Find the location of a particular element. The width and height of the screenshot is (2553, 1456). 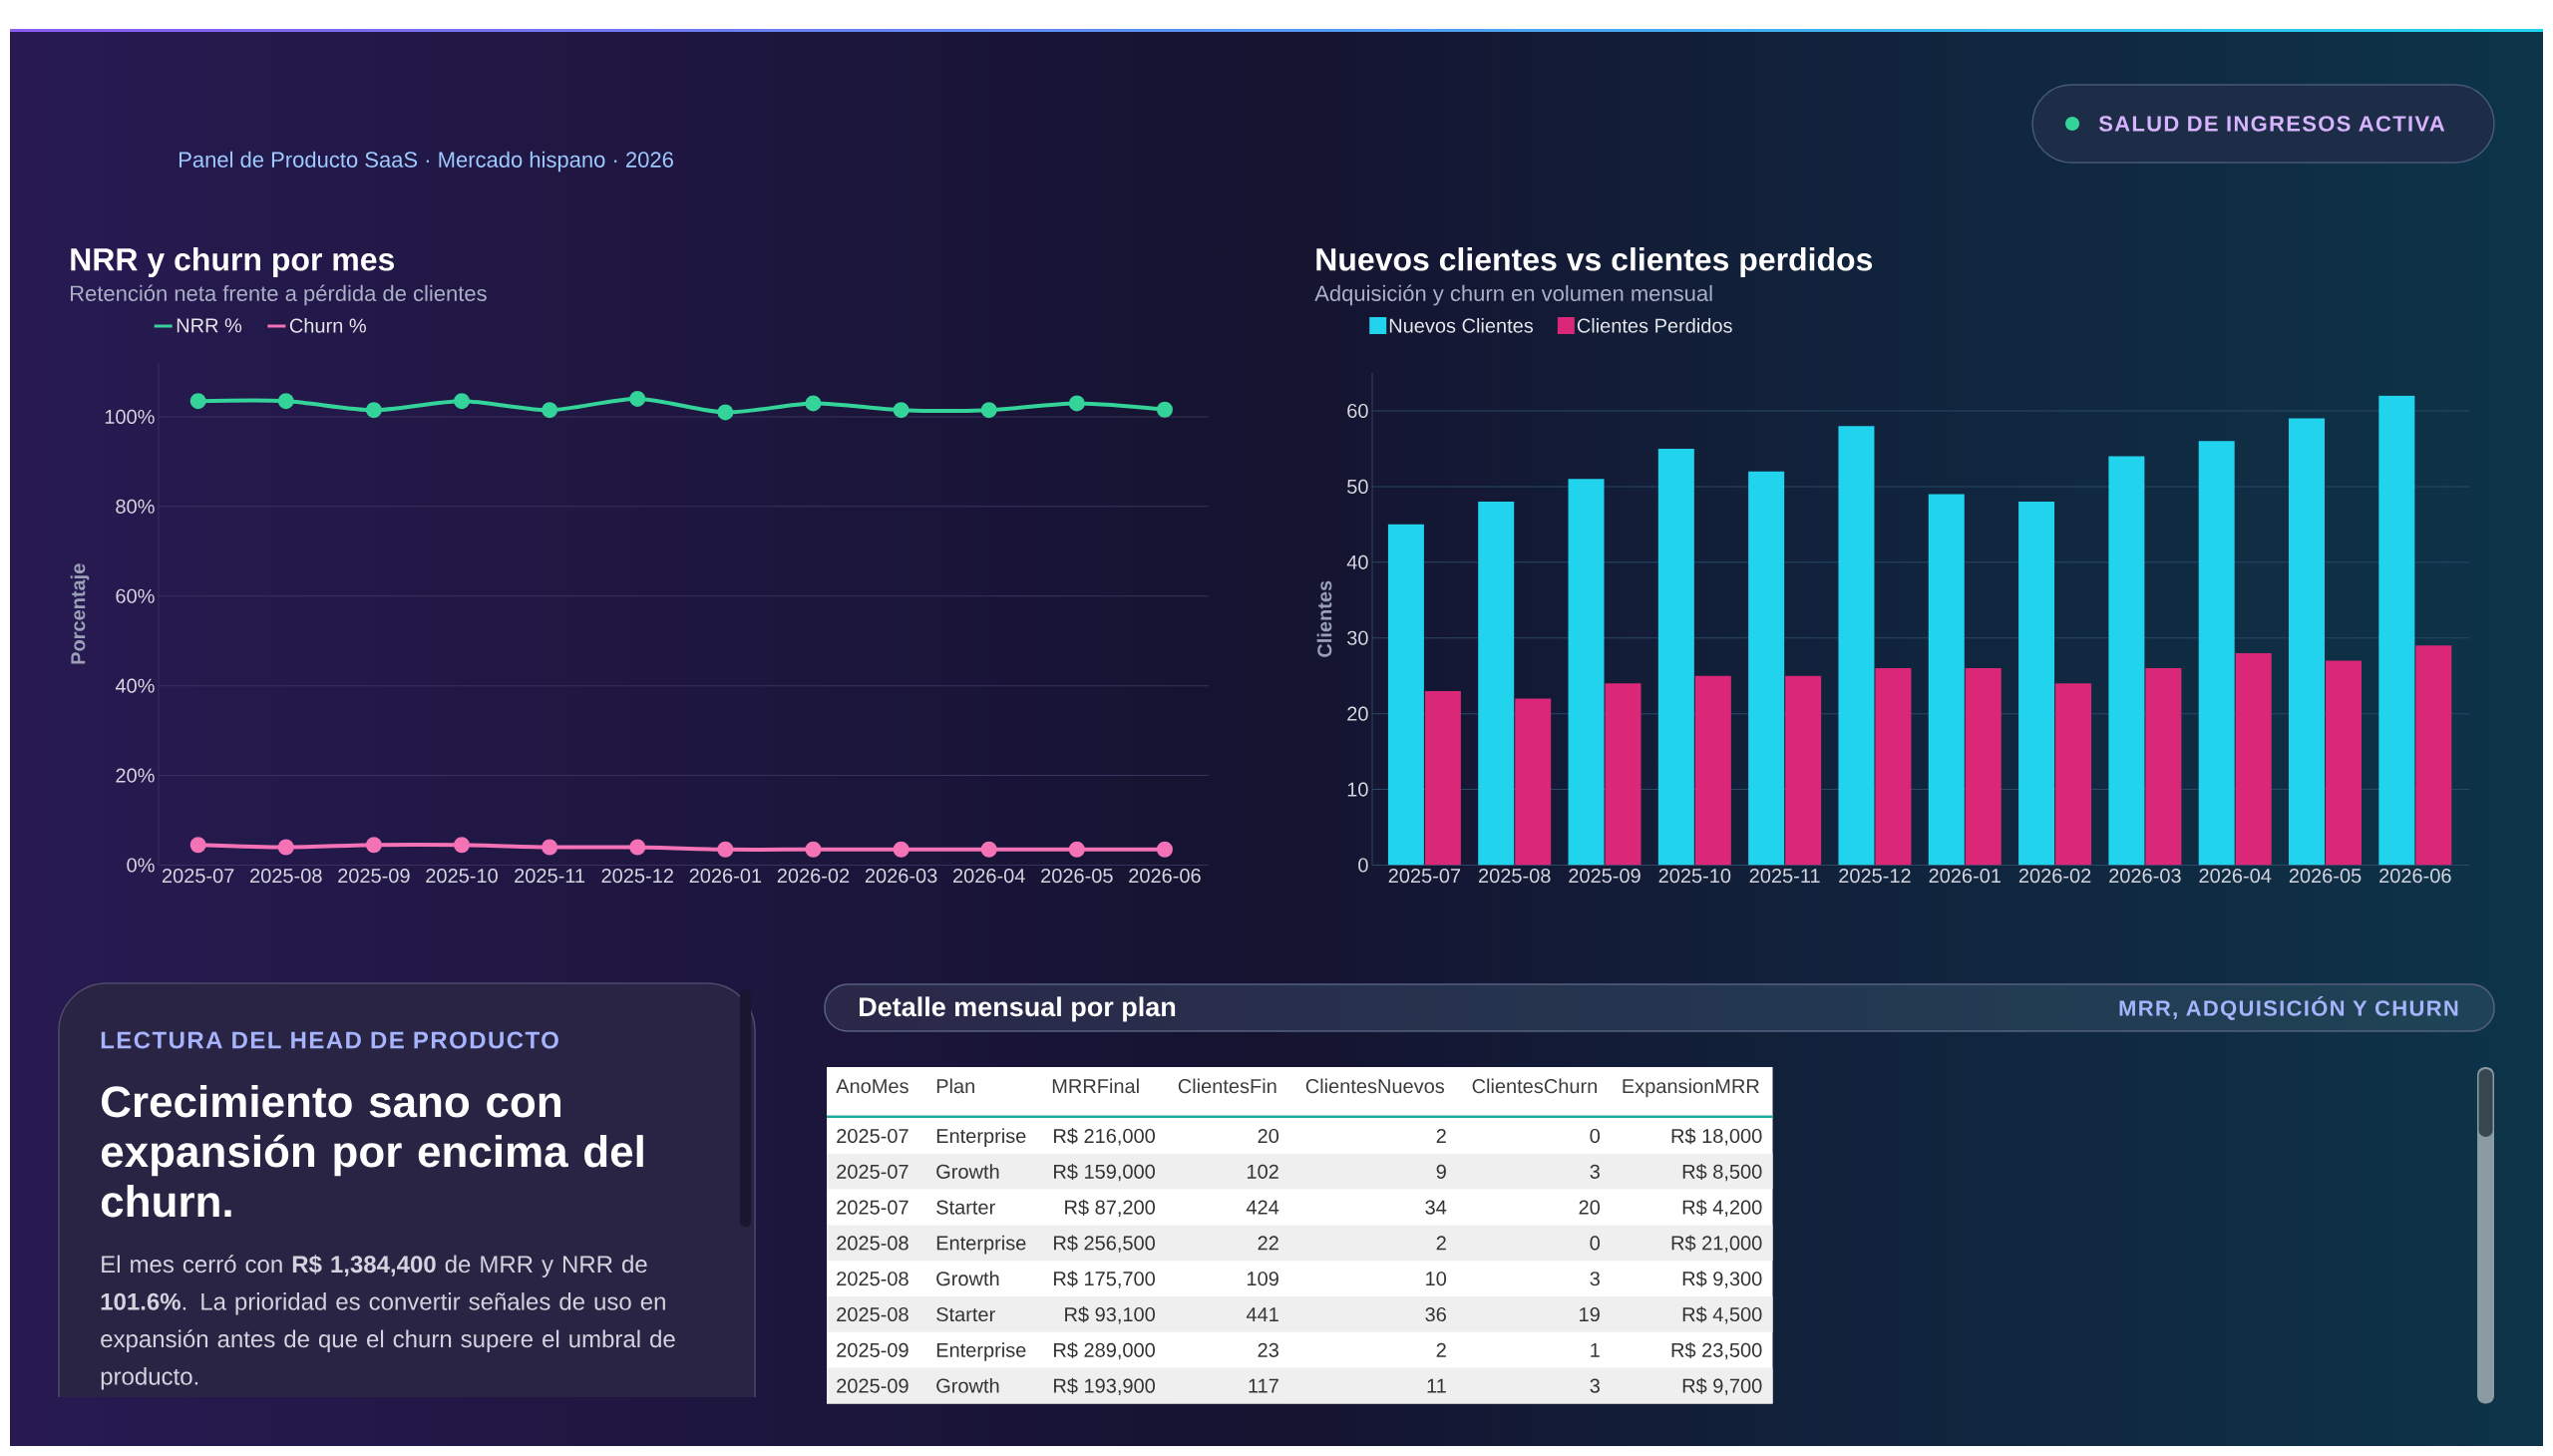

text: 1 is located at coordinates (1596, 1349).